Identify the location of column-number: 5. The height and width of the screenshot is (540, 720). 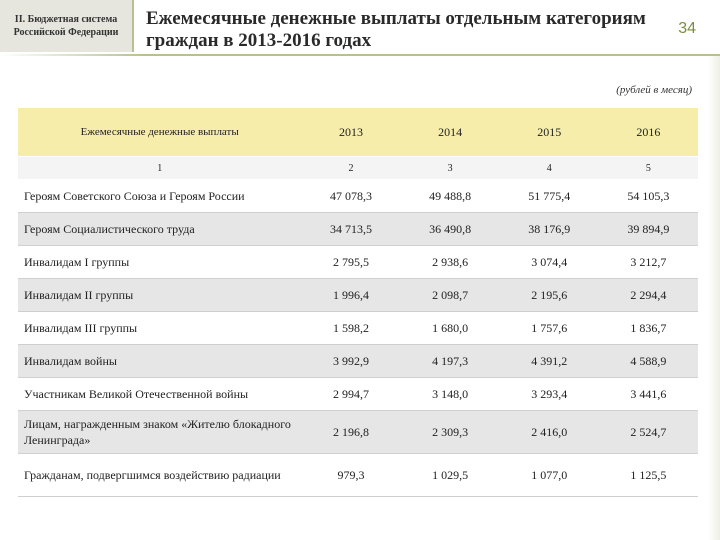
(648, 168).